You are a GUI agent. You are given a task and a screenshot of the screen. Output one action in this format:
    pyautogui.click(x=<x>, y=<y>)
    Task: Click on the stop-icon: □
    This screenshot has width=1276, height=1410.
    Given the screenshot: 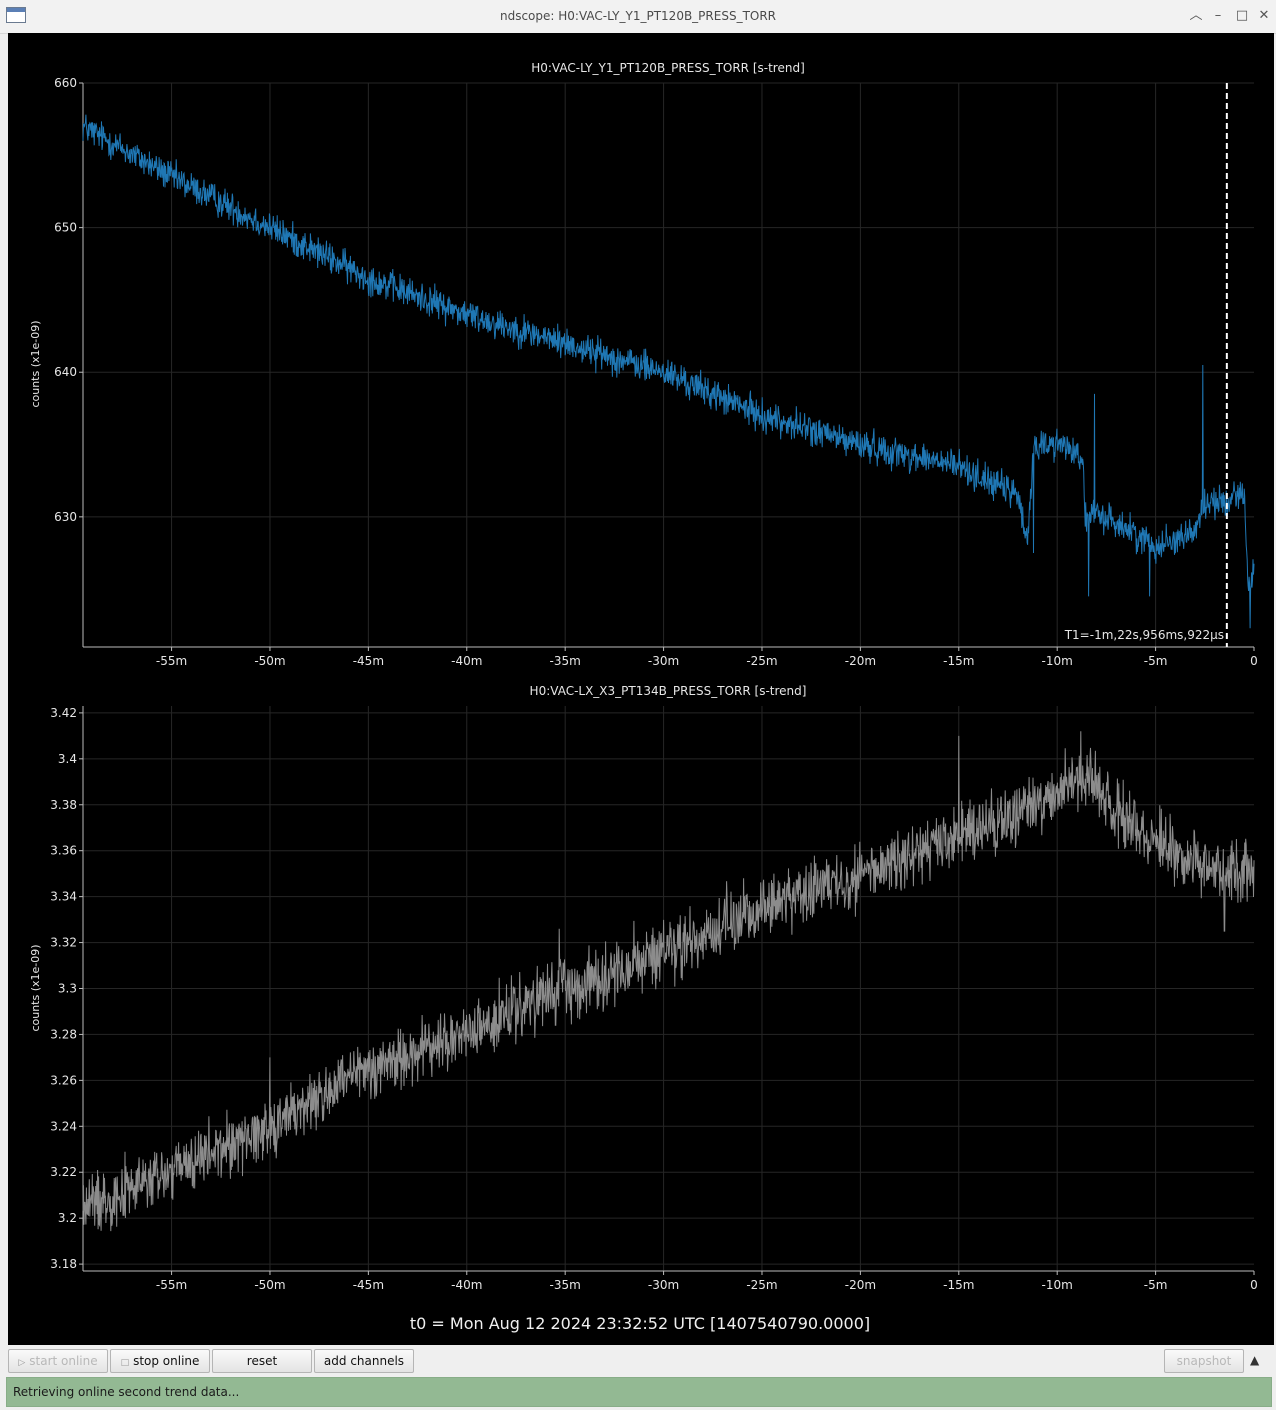 What is the action you would take?
    pyautogui.click(x=125, y=1363)
    